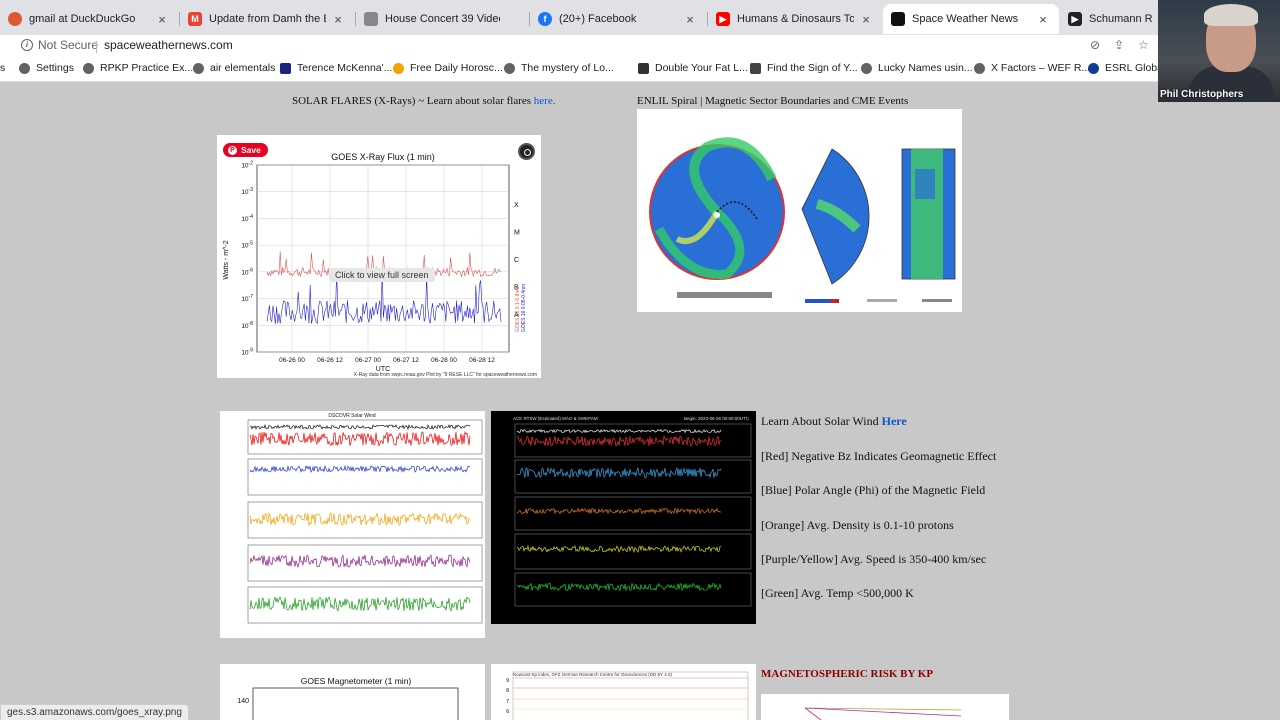 The height and width of the screenshot is (720, 1280). What do you see at coordinates (1143, 45) in the screenshot?
I see `bookmark-star-icon: ☆` at bounding box center [1143, 45].